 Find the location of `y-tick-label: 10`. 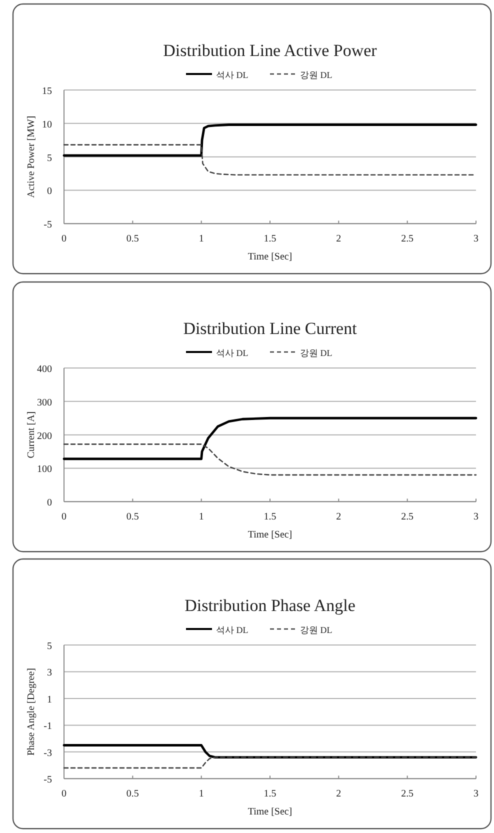

y-tick-label: 10 is located at coordinates (47, 124).